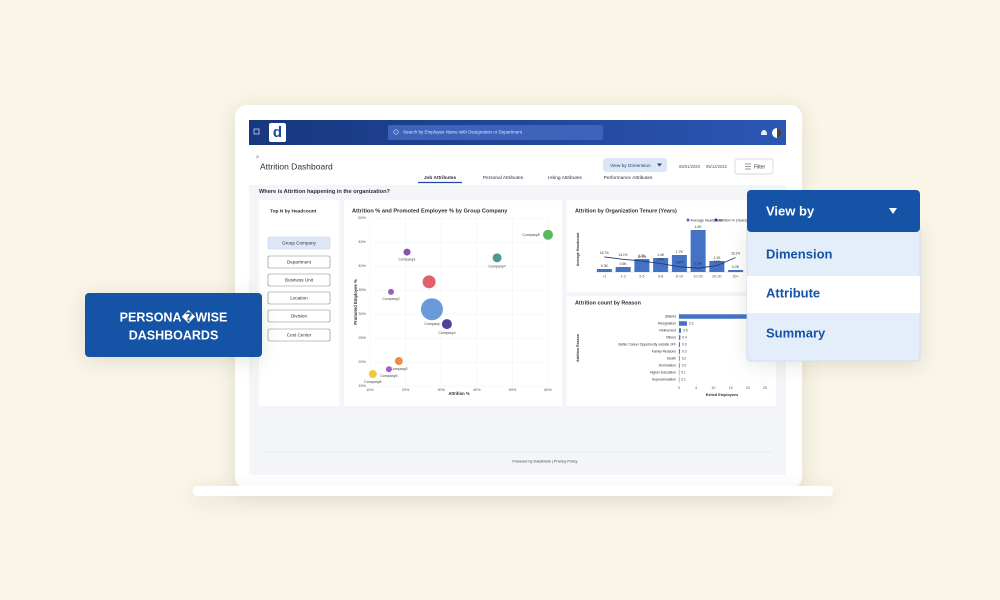 The width and height of the screenshot is (1000, 600). What do you see at coordinates (277, 132) in the screenshot?
I see `logo-box` at bounding box center [277, 132].